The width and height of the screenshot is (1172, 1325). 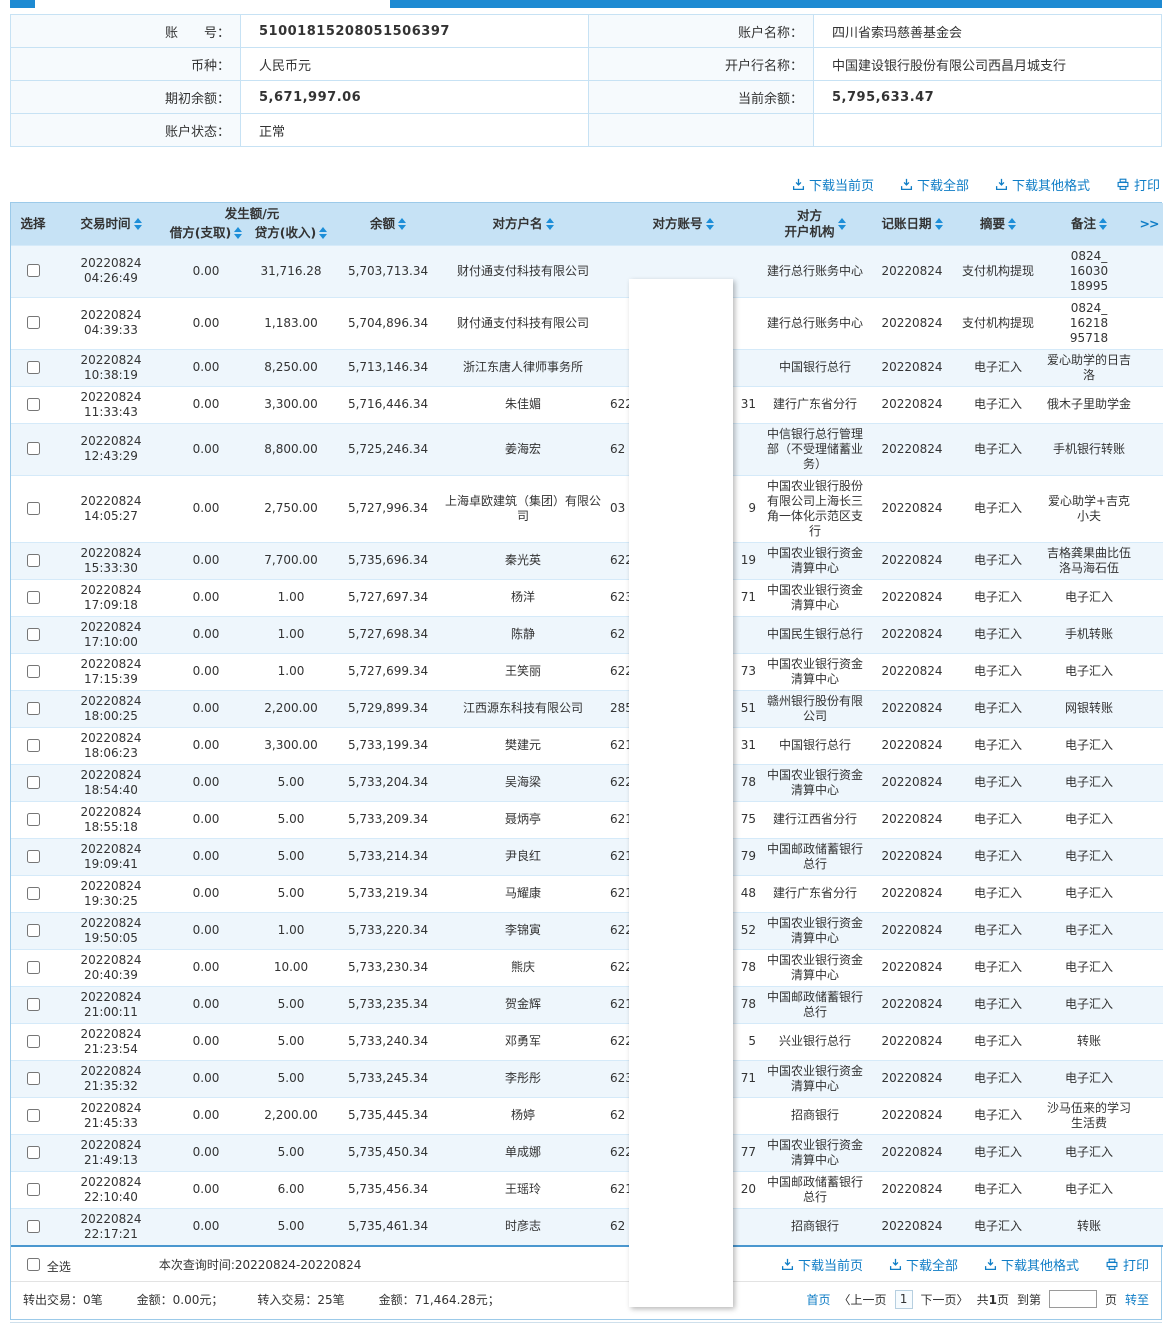 I want to click on account-fragment-right: 52, so click(x=748, y=930).